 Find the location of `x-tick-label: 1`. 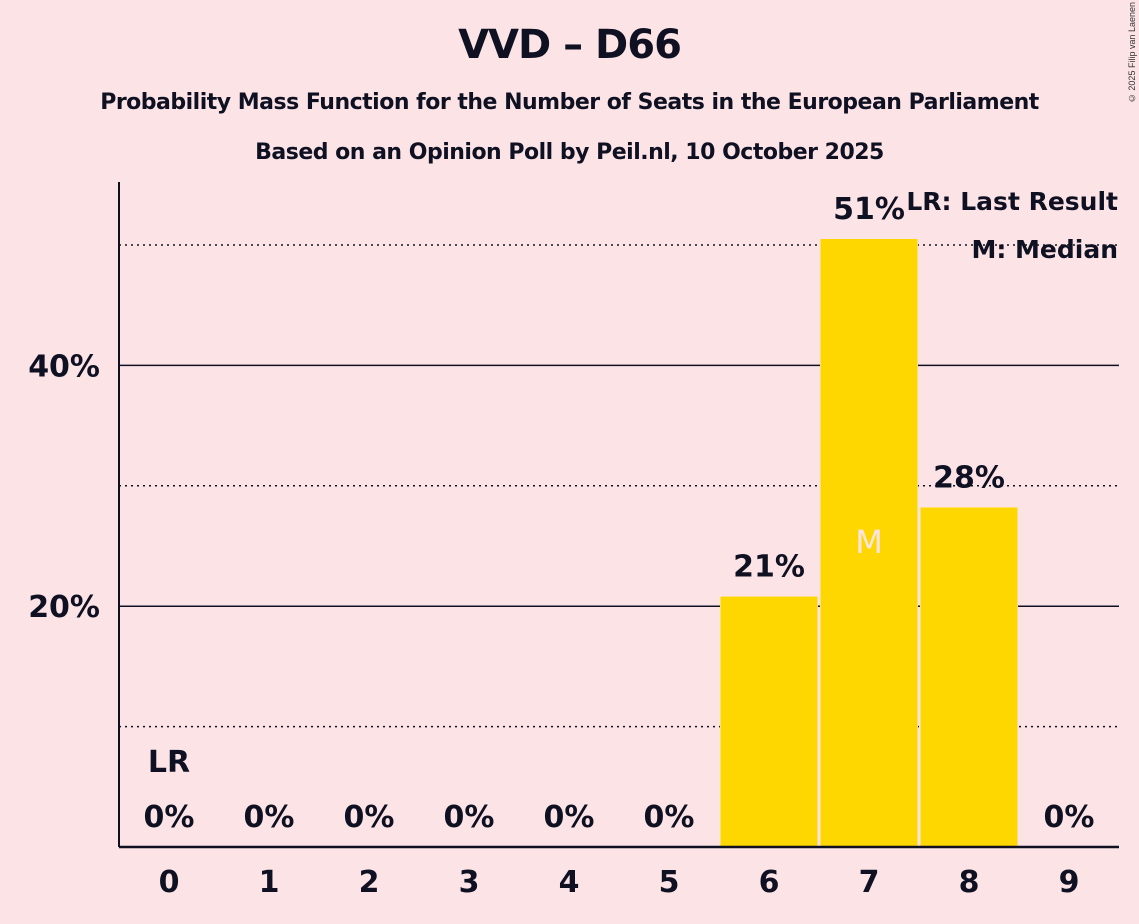

x-tick-label: 1 is located at coordinates (269, 882).